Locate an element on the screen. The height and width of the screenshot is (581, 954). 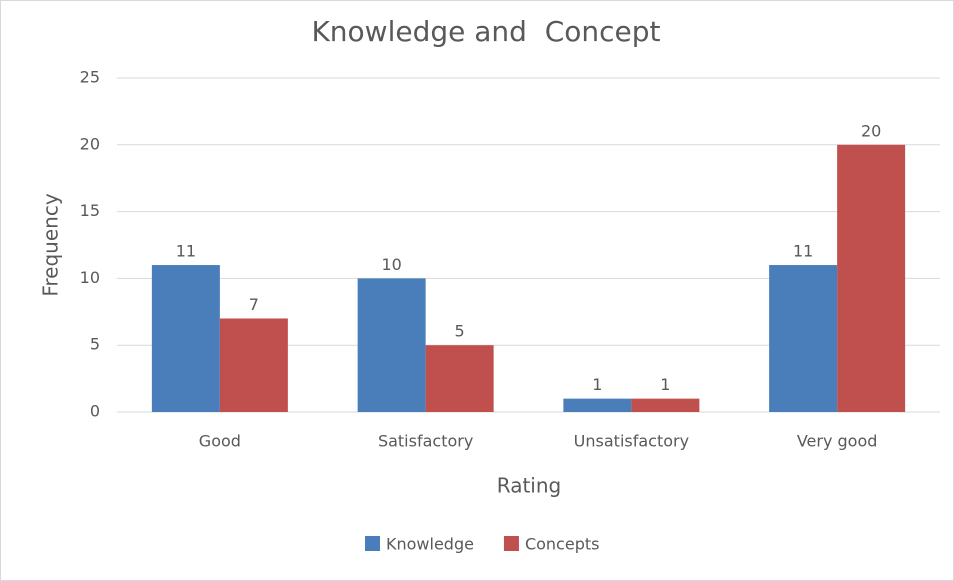
data-label: 5 is located at coordinates (460, 331).